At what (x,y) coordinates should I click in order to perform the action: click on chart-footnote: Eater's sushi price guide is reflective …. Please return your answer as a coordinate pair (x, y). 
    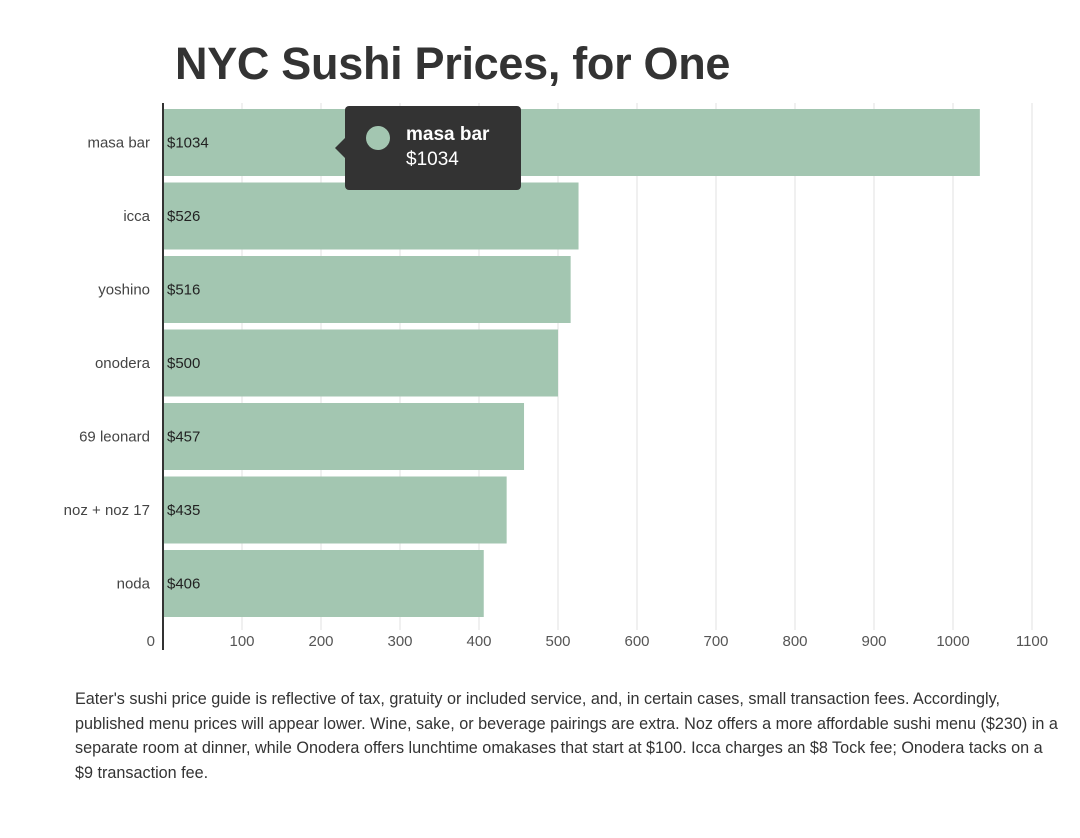
    Looking at the image, I should click on (566, 736).